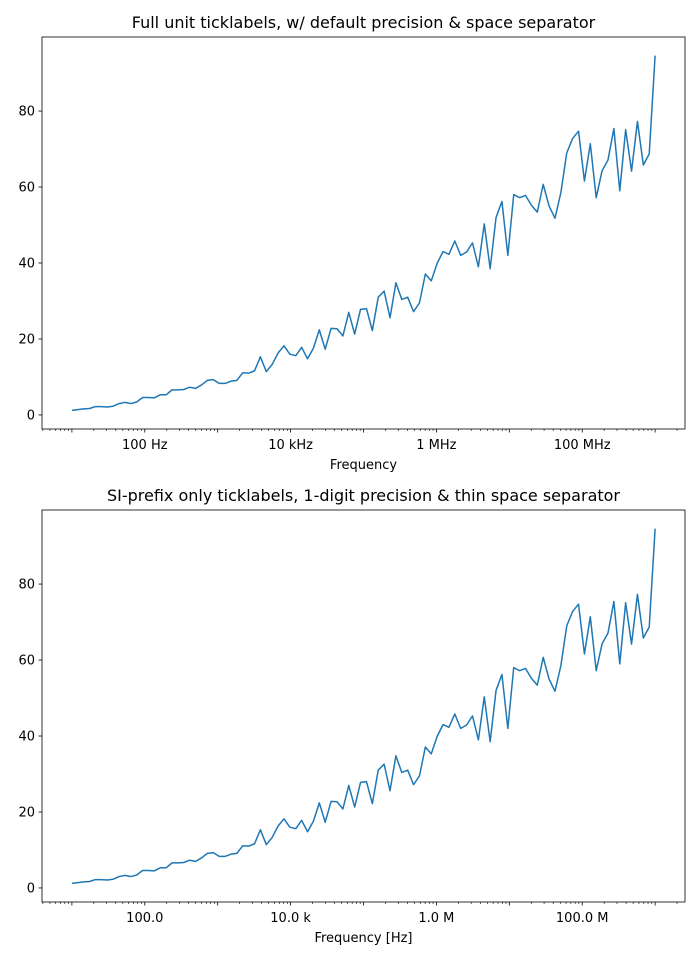 This screenshot has width=700, height=964. What do you see at coordinates (582, 445) in the screenshot?
I see `x-tick-label: 100 MHz` at bounding box center [582, 445].